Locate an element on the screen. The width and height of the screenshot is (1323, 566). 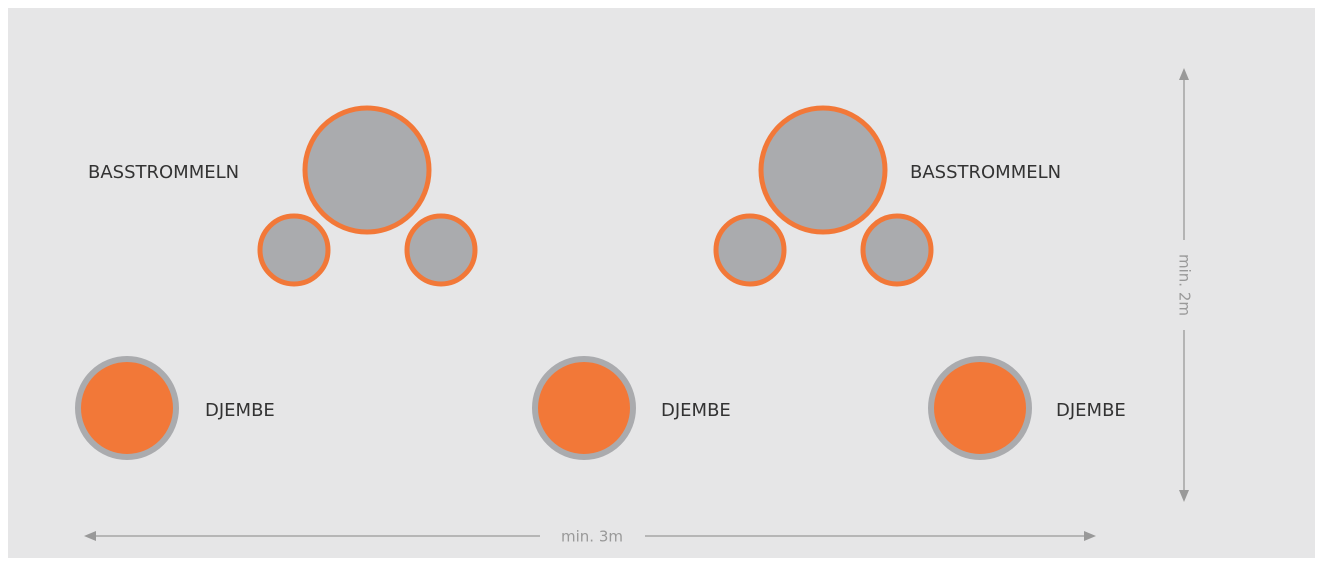
height-label: min. 2m is located at coordinates (1185, 285).